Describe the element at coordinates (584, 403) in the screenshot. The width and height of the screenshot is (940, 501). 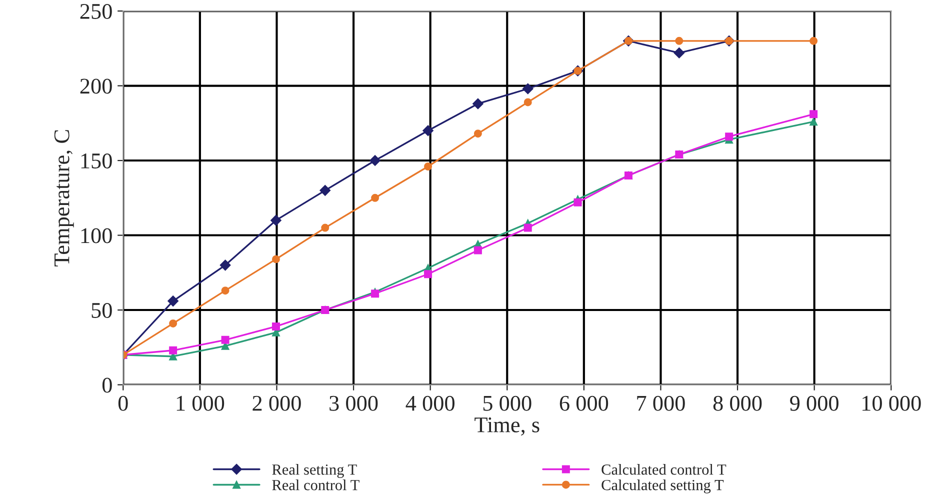
I see `x-tick-label: 6 000` at that location.